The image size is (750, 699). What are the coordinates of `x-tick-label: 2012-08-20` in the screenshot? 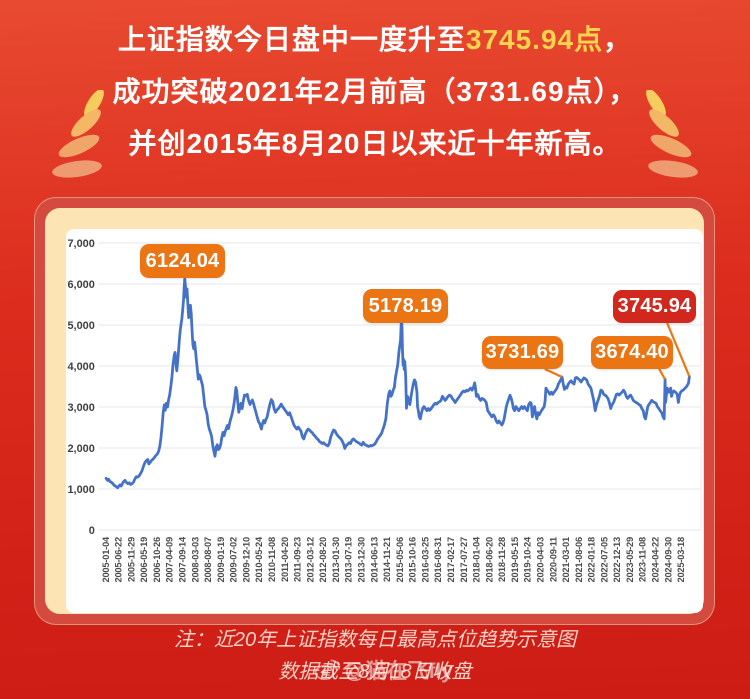 It's located at (323, 560).